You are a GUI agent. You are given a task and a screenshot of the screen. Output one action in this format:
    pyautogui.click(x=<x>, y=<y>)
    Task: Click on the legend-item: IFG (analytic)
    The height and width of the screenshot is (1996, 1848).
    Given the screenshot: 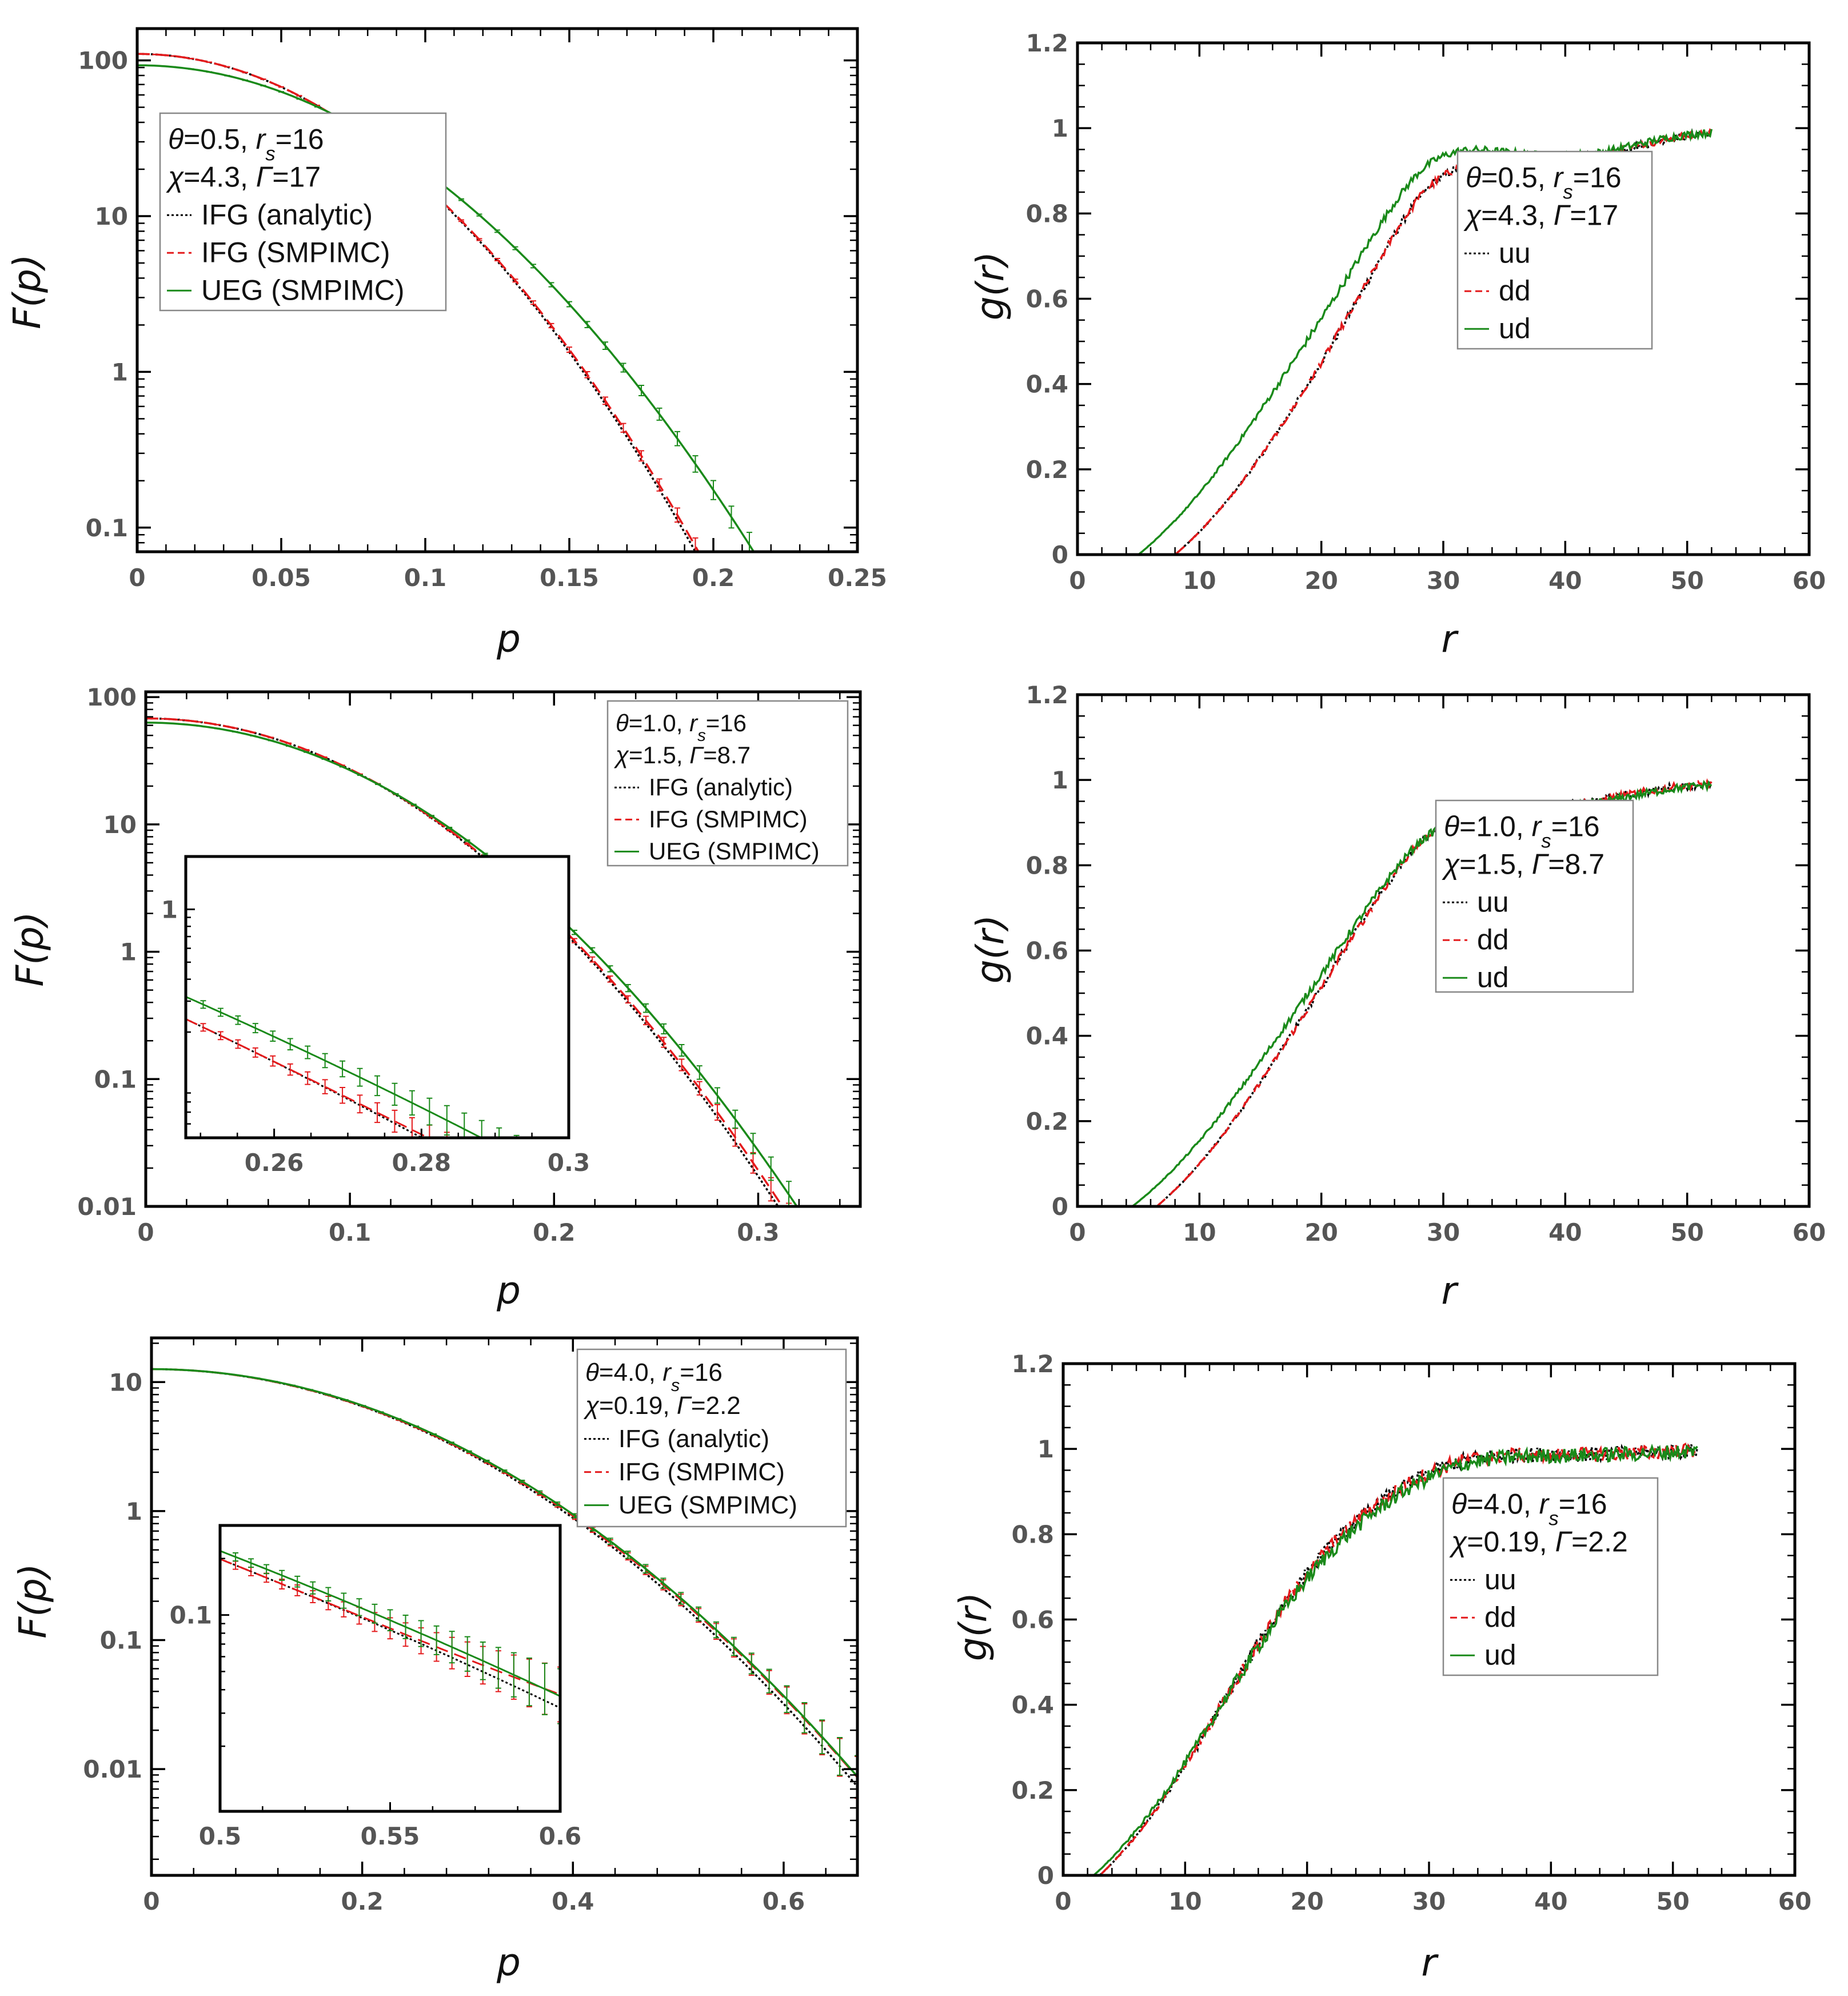 What is the action you would take?
    pyautogui.click(x=694, y=1439)
    